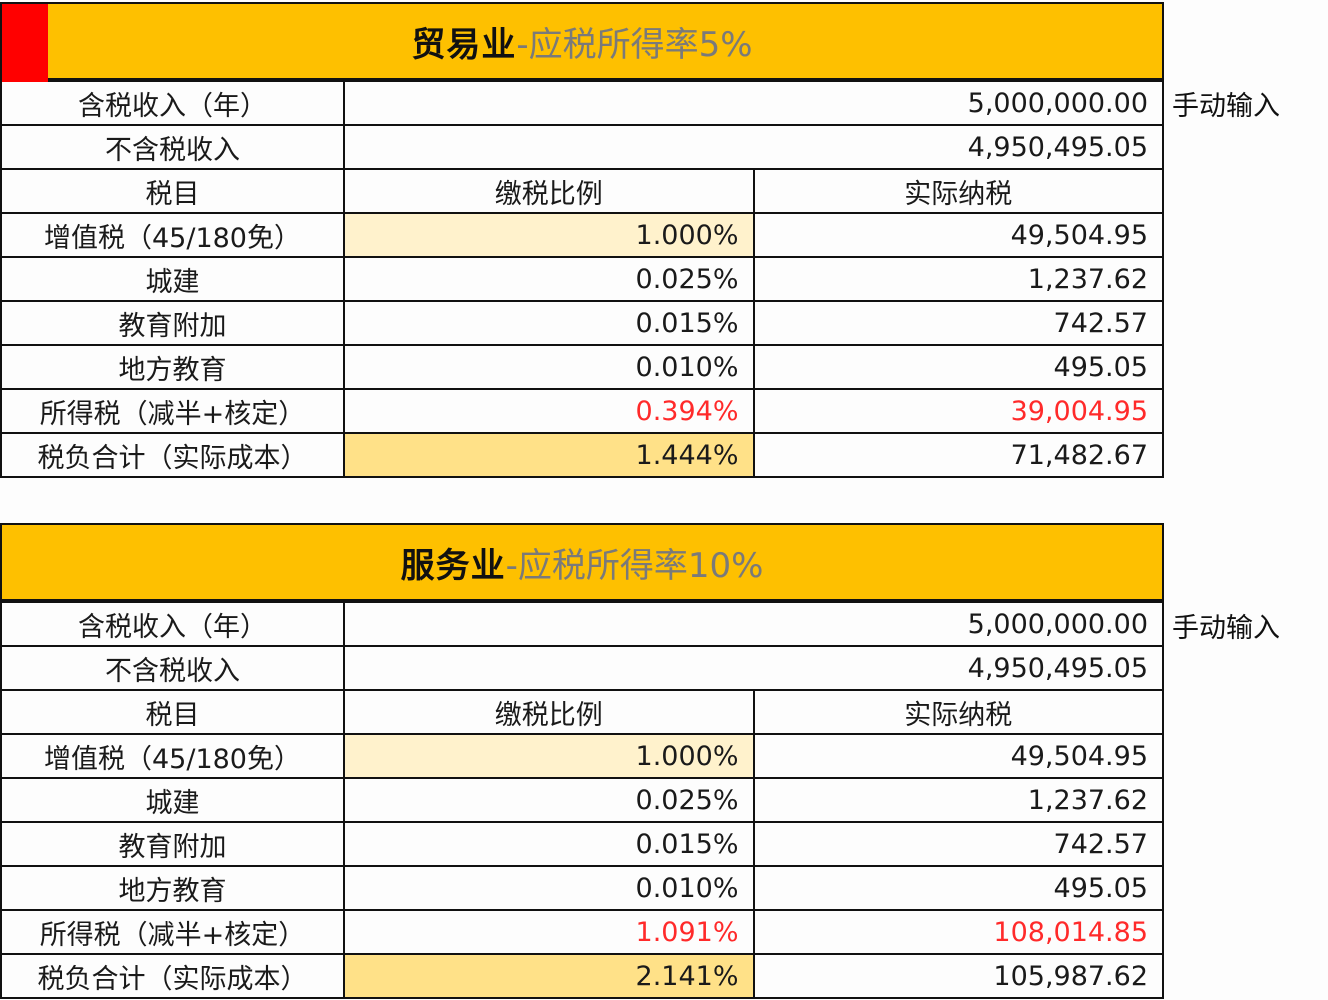 The width and height of the screenshot is (1328, 1000). Describe the element at coordinates (464, 44) in the screenshot. I see `section-title-main: 贸易业` at that location.